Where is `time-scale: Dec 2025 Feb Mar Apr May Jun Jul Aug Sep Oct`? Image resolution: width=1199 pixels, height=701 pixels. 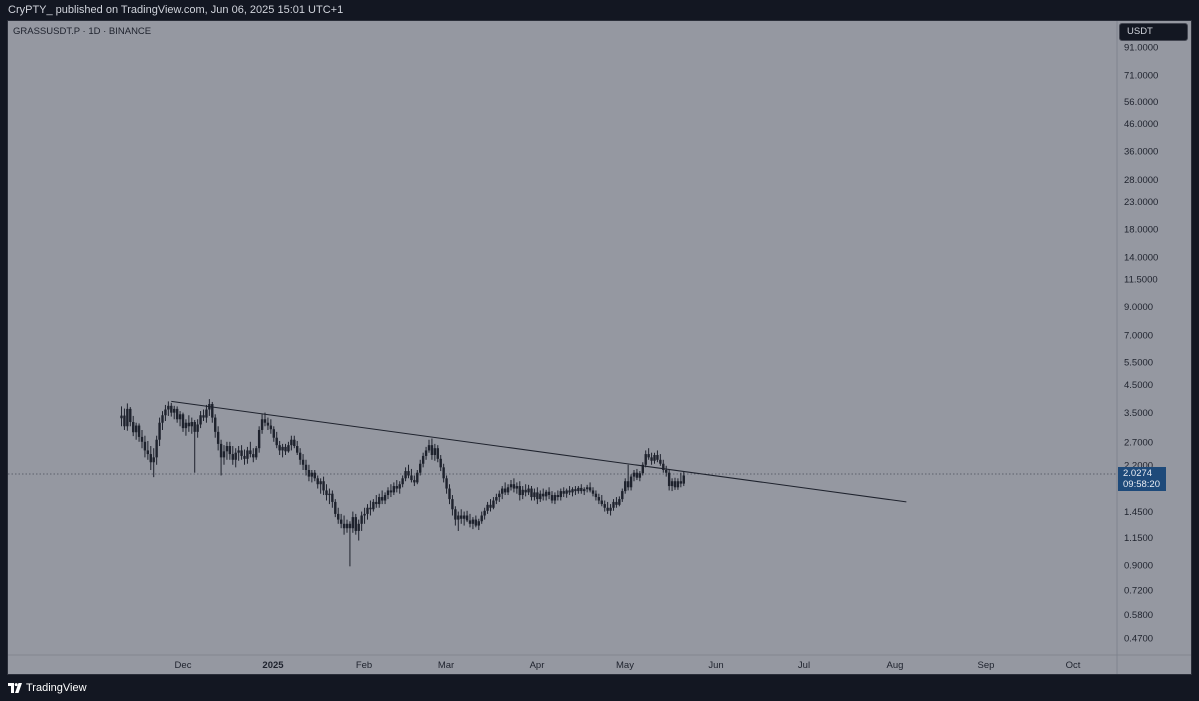
time-scale: Dec 2025 Feb Mar Apr May Jun Jul Aug Sep Oct is located at coordinates (628, 665).